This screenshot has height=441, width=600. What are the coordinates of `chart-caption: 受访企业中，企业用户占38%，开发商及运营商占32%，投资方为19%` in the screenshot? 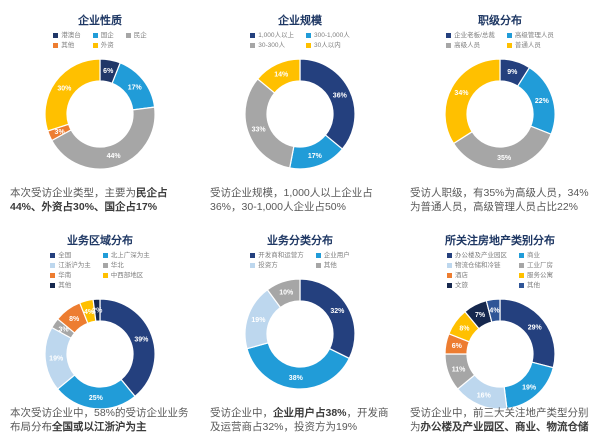 It's located at (301, 420).